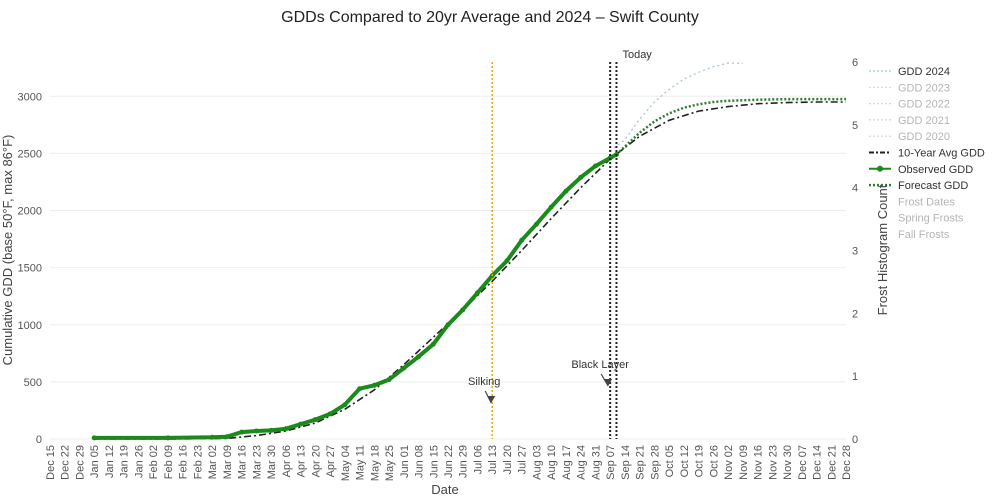  I want to click on x-tick-label: May 11, so click(361, 462).